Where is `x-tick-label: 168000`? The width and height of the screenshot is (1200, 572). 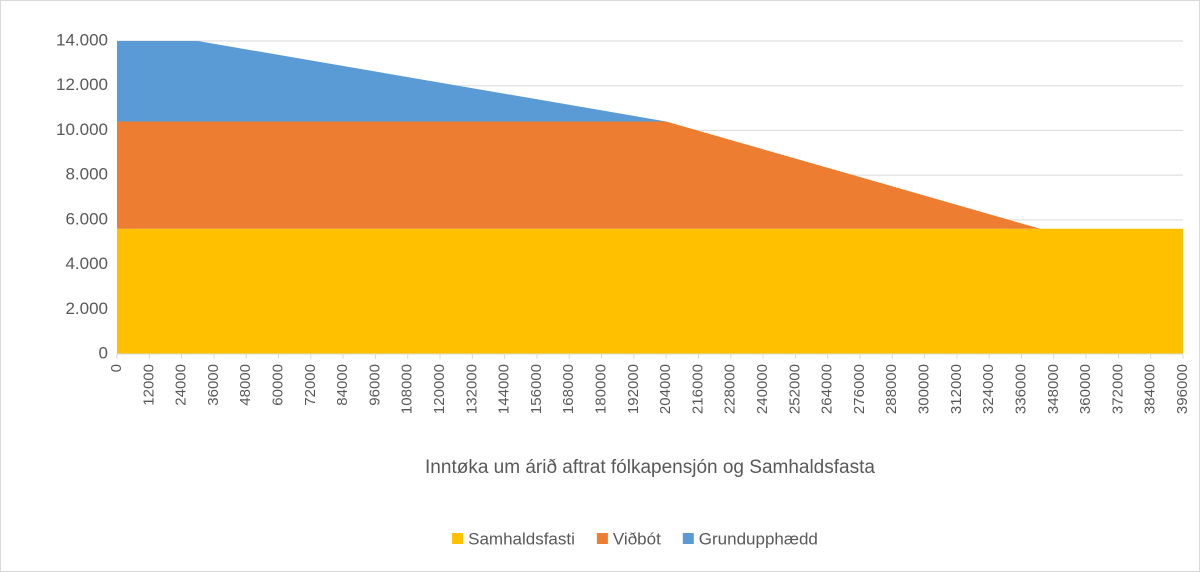
x-tick-label: 168000 is located at coordinates (568, 389).